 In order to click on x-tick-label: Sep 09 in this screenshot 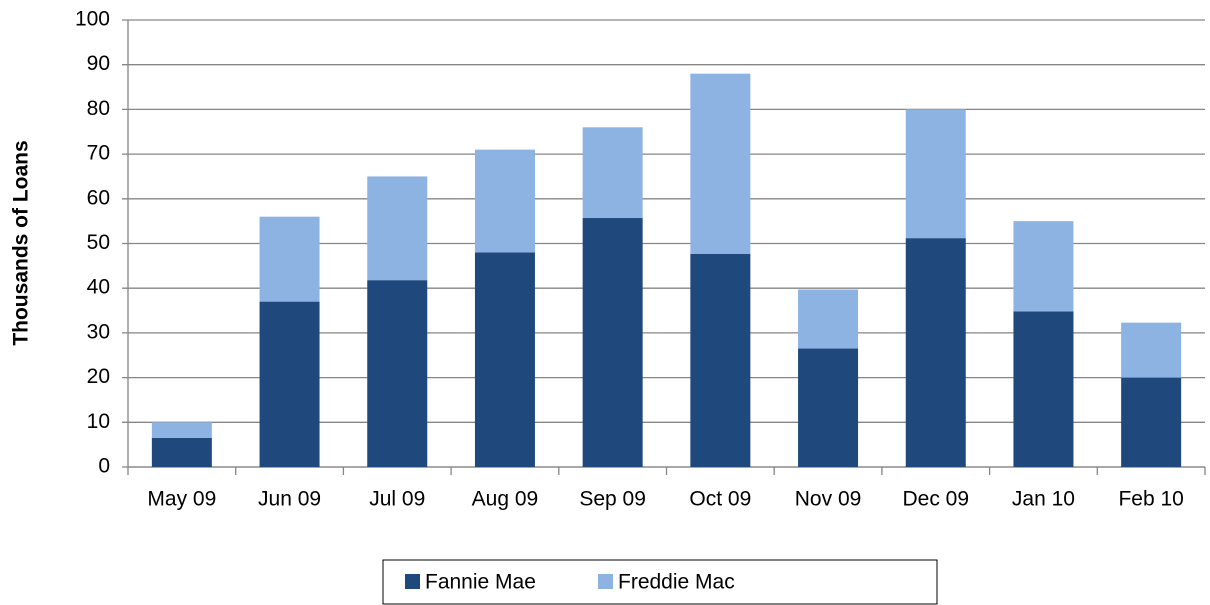, I will do `click(612, 499)`.